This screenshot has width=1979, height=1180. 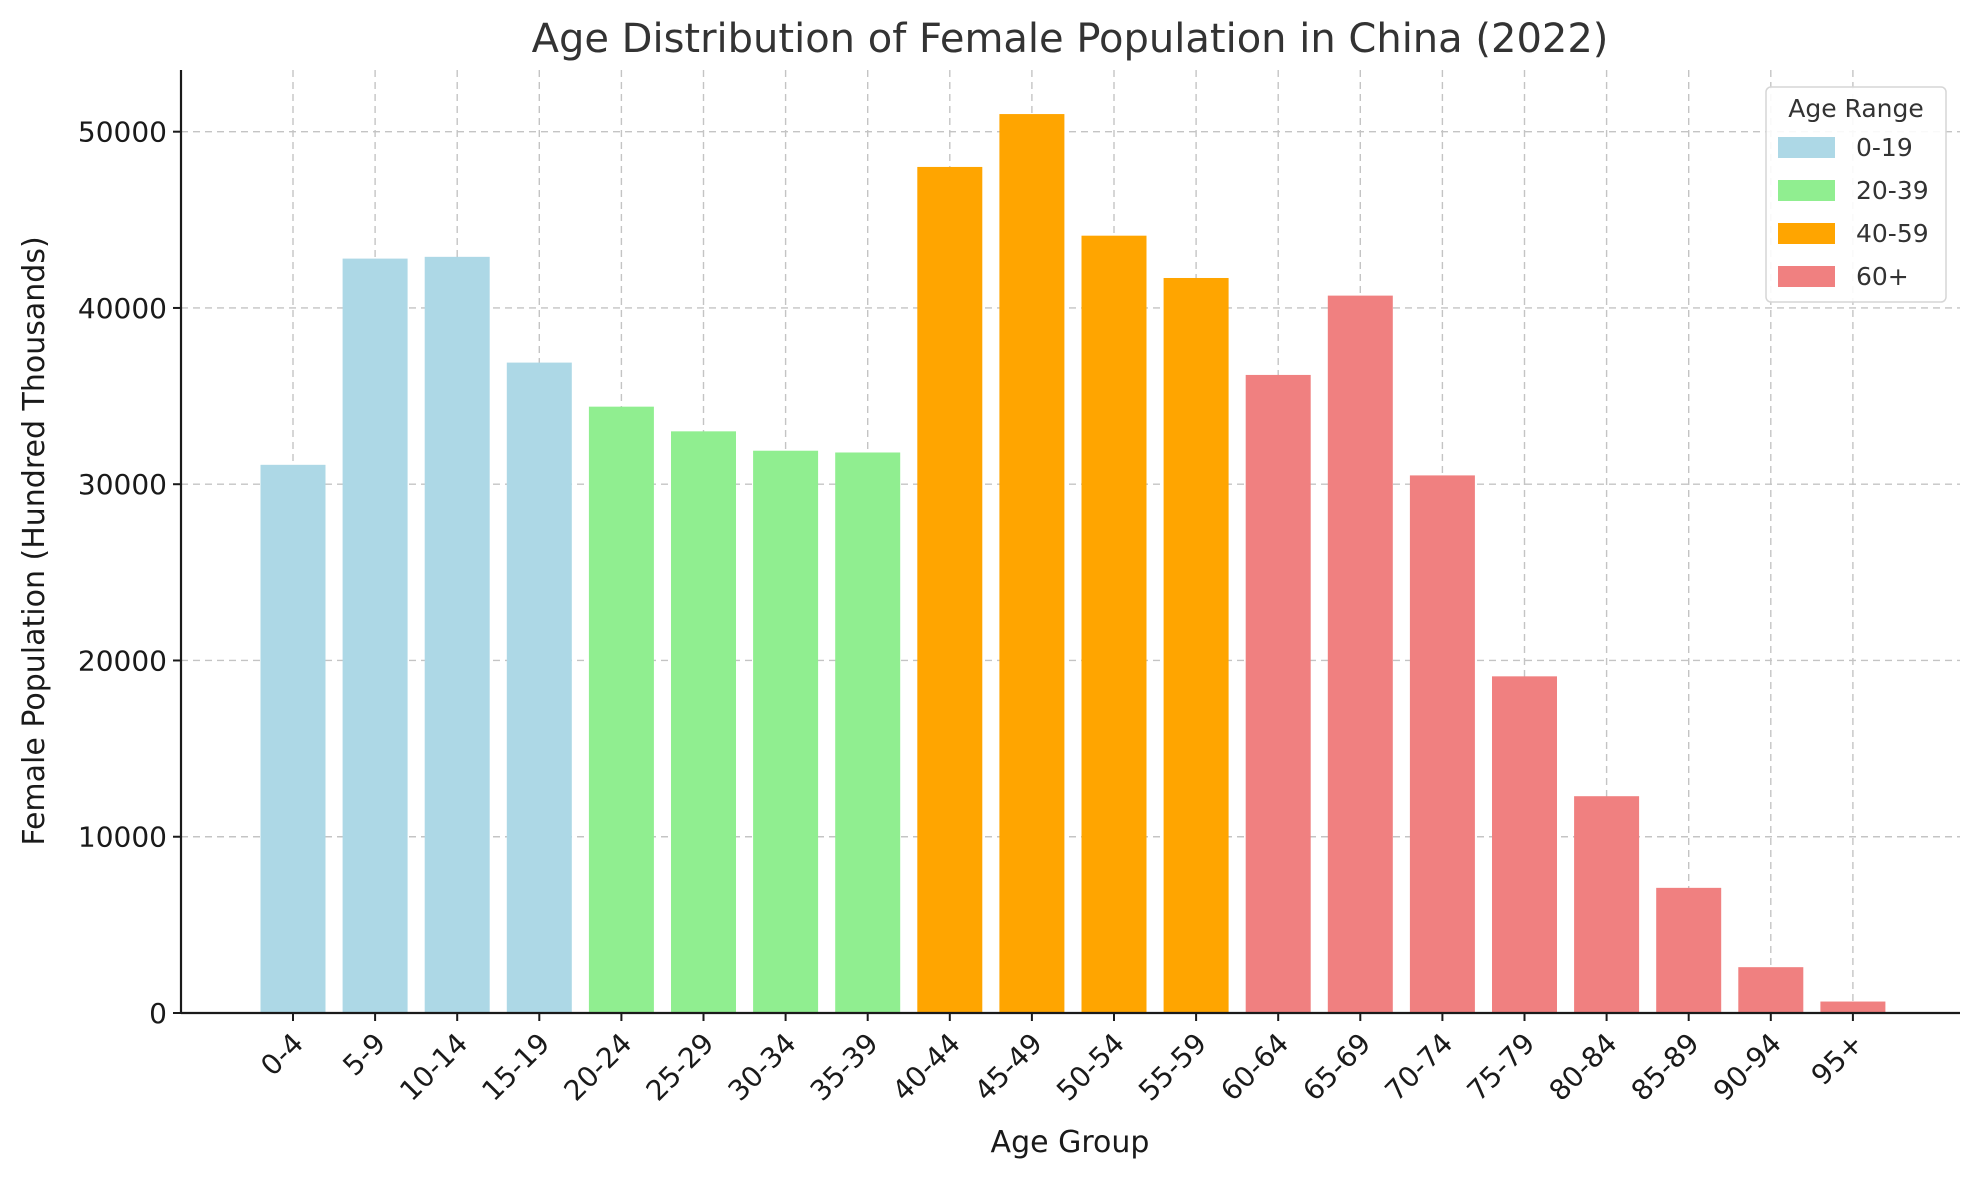 What do you see at coordinates (1892, 190) in the screenshot?
I see `legend-label-20-39: 20-39` at bounding box center [1892, 190].